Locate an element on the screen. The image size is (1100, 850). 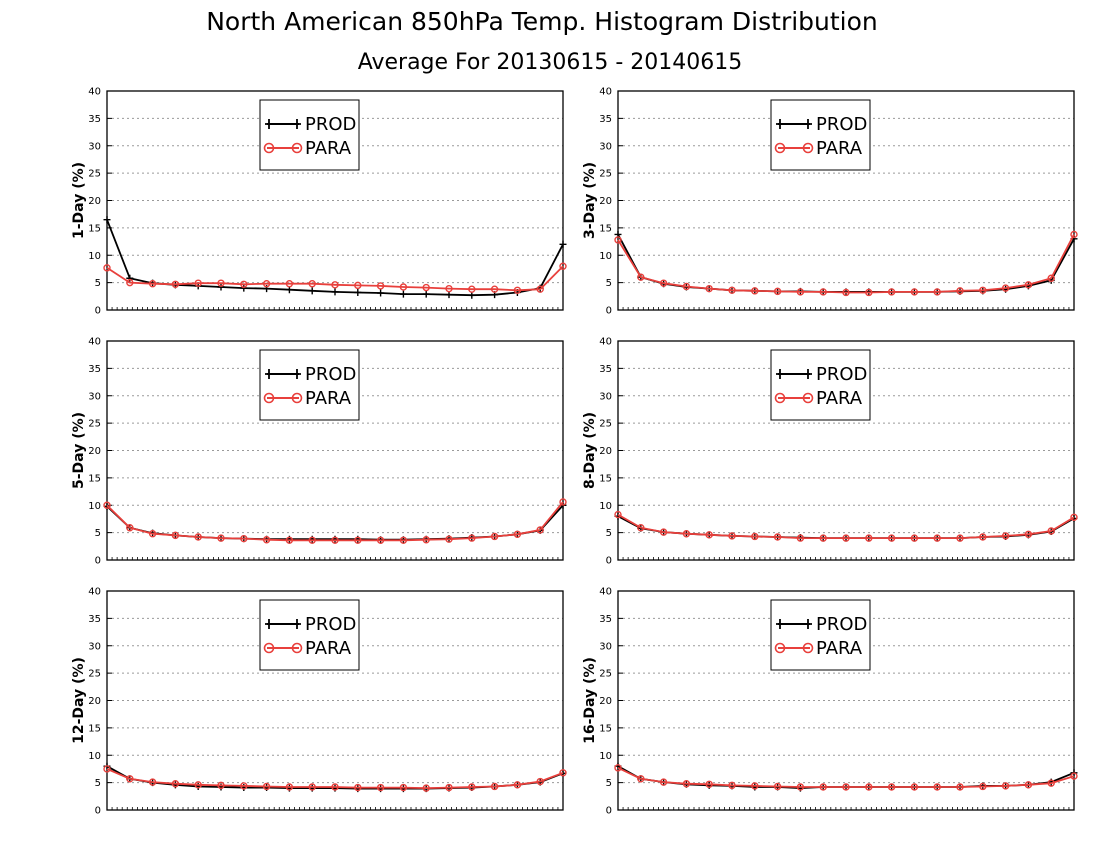
ytick-label-3-5: 25 is located at coordinates (94, 424).